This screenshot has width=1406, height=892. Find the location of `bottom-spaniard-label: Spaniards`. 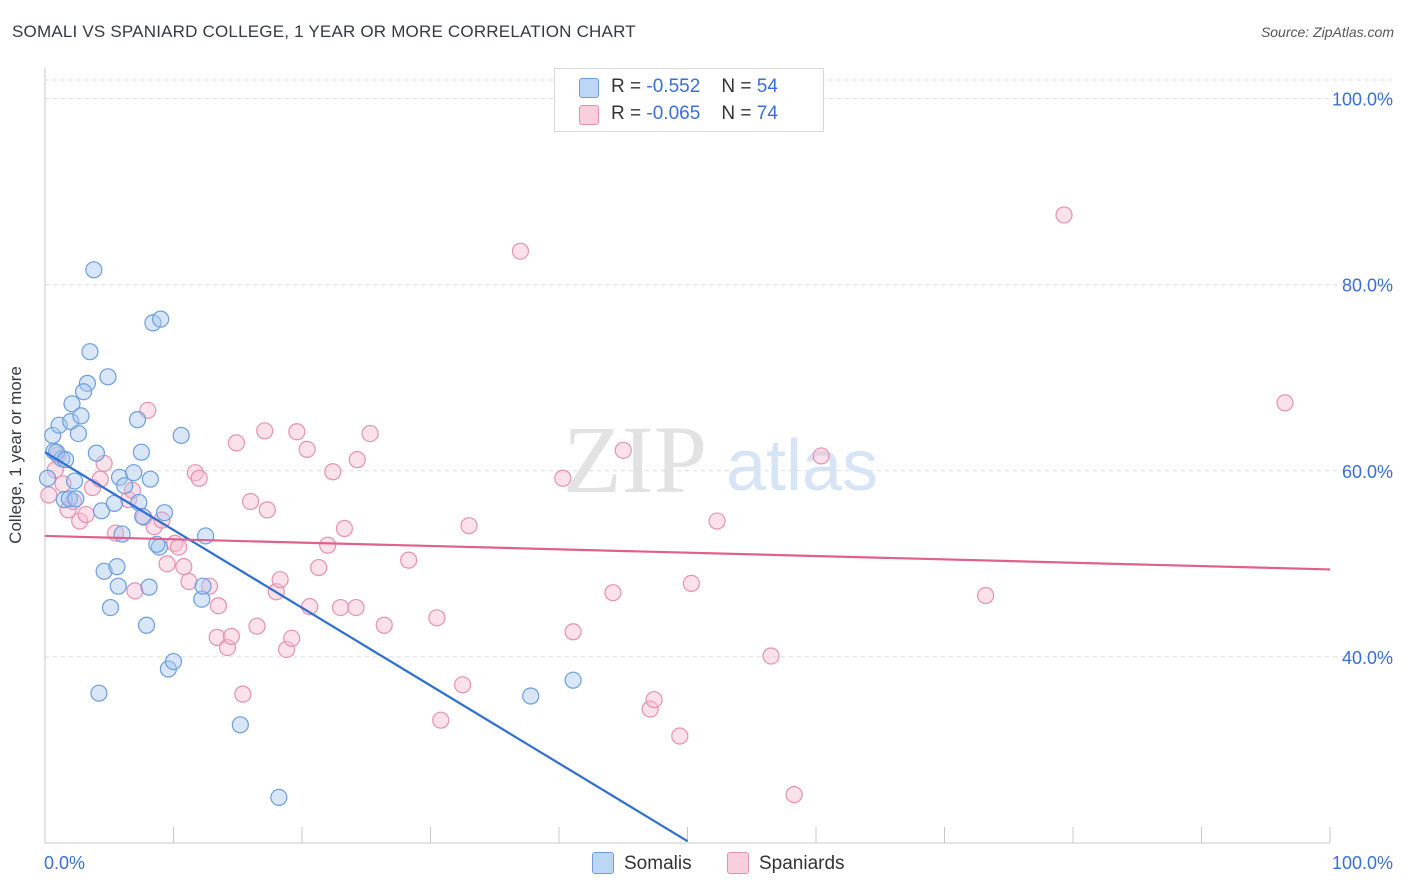

bottom-spaniard-label: Spaniards is located at coordinates (802, 863).